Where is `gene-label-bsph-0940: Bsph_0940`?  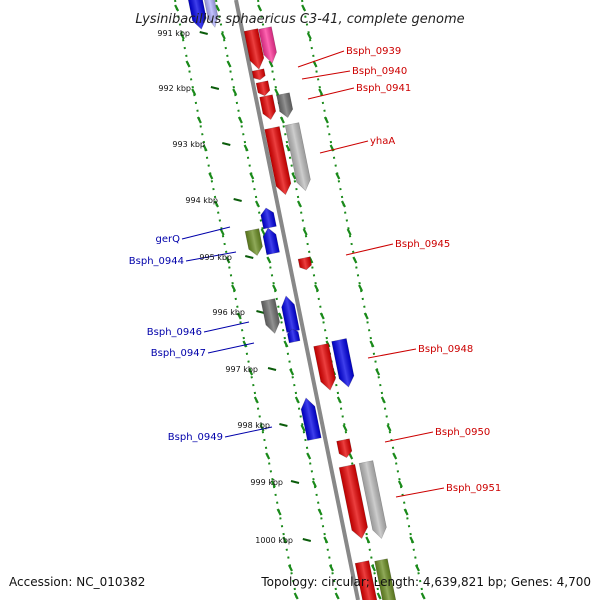 gene-label-bsph-0940: Bsph_0940 is located at coordinates (379, 71).